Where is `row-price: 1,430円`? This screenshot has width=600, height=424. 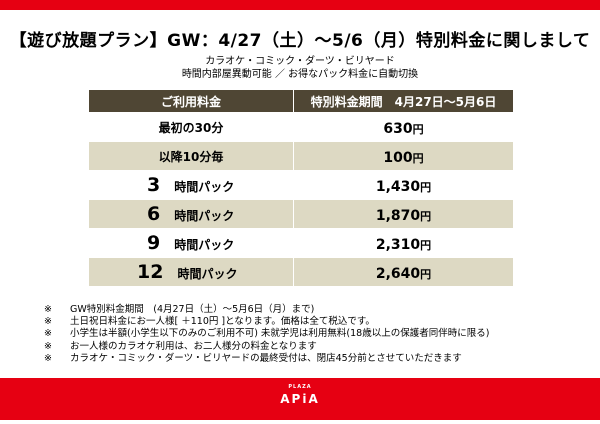
row-price: 1,430円 is located at coordinates (403, 185).